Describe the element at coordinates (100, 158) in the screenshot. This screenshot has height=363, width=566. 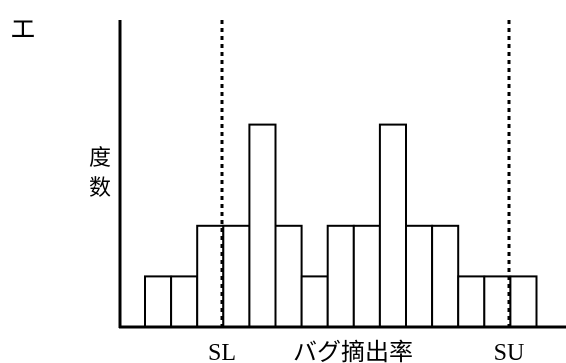
I see `y-axis-label-char-1: 度` at that location.